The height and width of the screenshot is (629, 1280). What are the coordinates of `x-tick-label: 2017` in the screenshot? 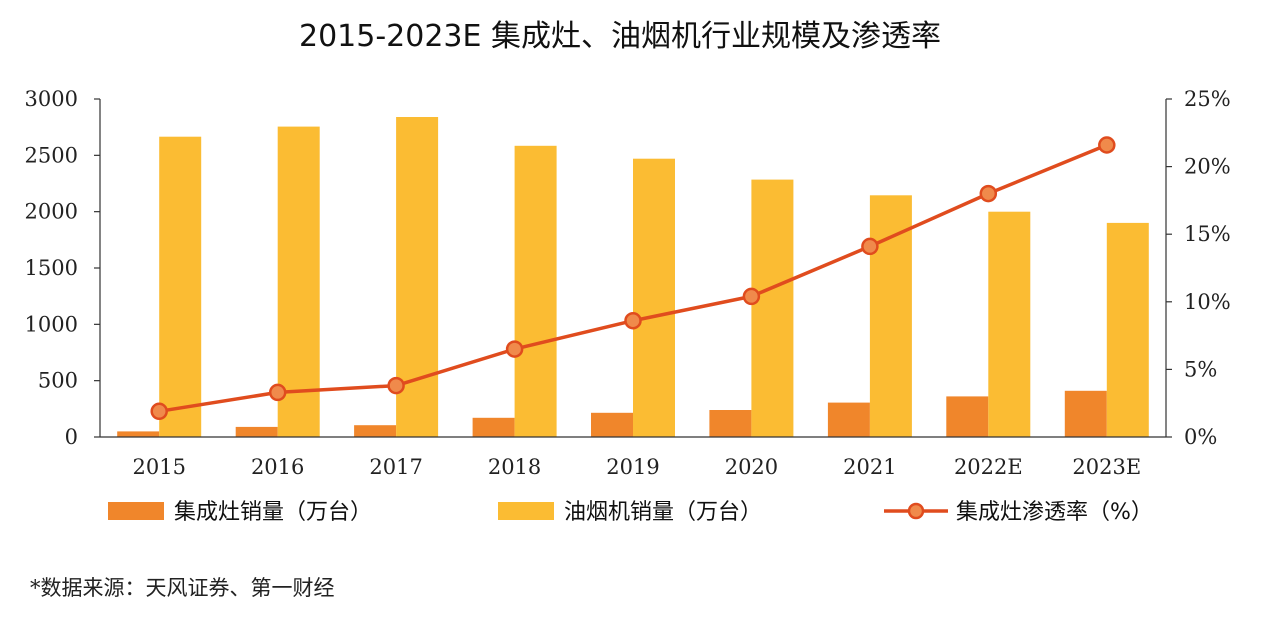 It's located at (395, 467).